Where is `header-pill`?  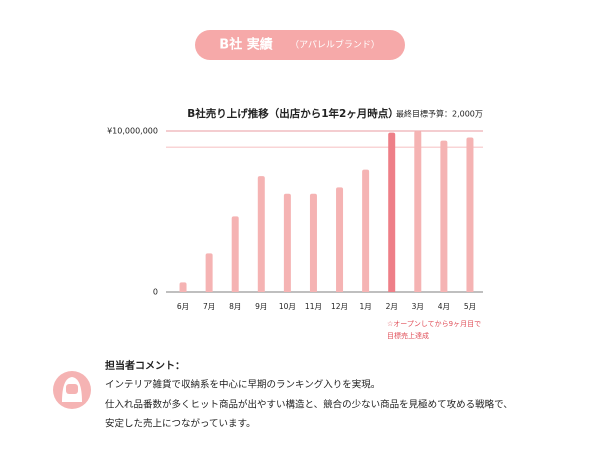 header-pill is located at coordinates (300, 45).